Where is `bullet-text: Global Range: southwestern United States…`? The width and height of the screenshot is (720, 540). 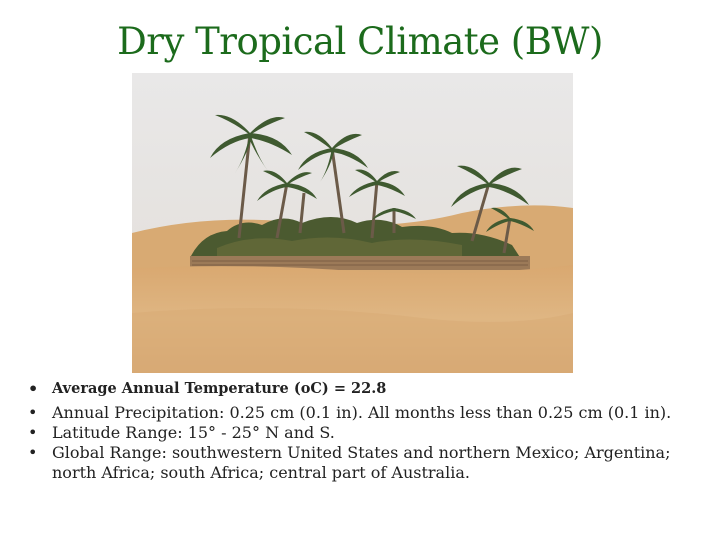
bullet-text: Global Range: southwestern United States… is located at coordinates (361, 462).